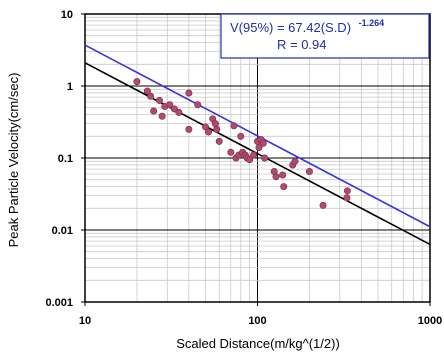 The height and width of the screenshot is (355, 444). I want to click on annotation-line-1-prefix: V(95%) = 67.42(S.D), so click(290, 27).